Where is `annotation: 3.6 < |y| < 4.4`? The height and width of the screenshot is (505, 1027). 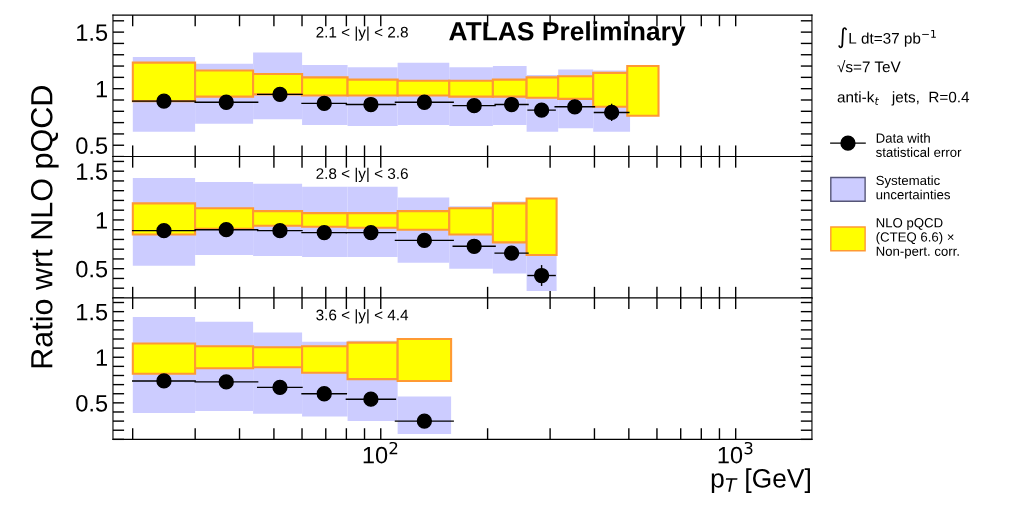
annotation: 3.6 < |y| < 4.4 is located at coordinates (362, 316).